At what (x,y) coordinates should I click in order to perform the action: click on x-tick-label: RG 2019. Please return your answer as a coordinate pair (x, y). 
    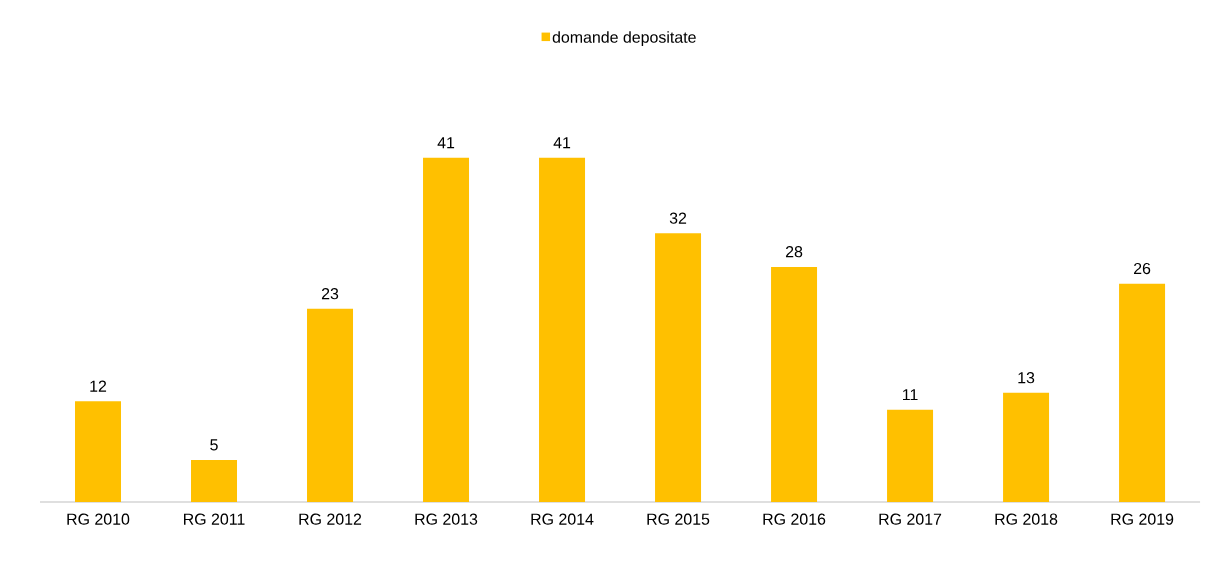
    Looking at the image, I should click on (1142, 519).